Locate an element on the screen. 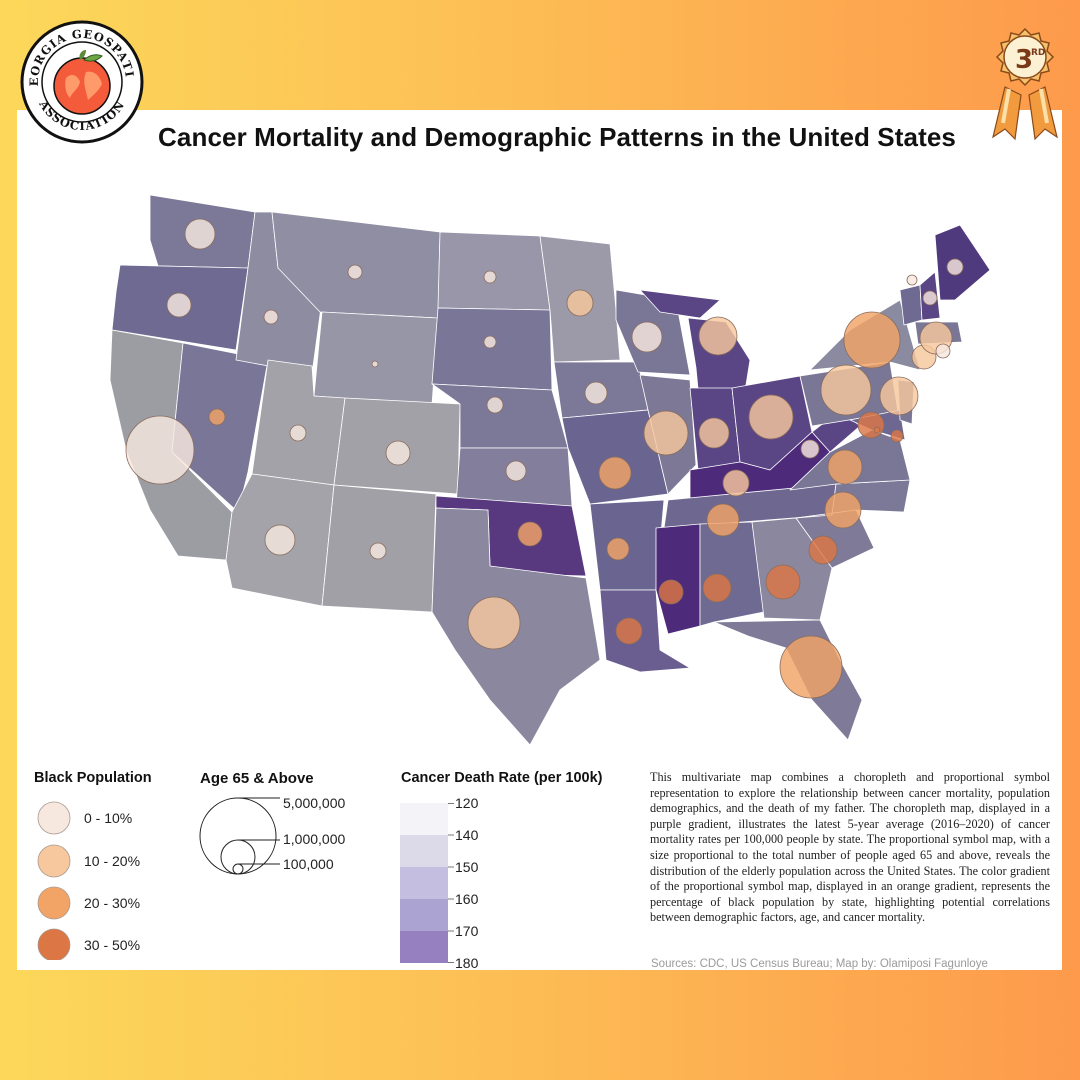 The height and width of the screenshot is (1080, 1080). legend-break-120: 120 is located at coordinates (467, 803).